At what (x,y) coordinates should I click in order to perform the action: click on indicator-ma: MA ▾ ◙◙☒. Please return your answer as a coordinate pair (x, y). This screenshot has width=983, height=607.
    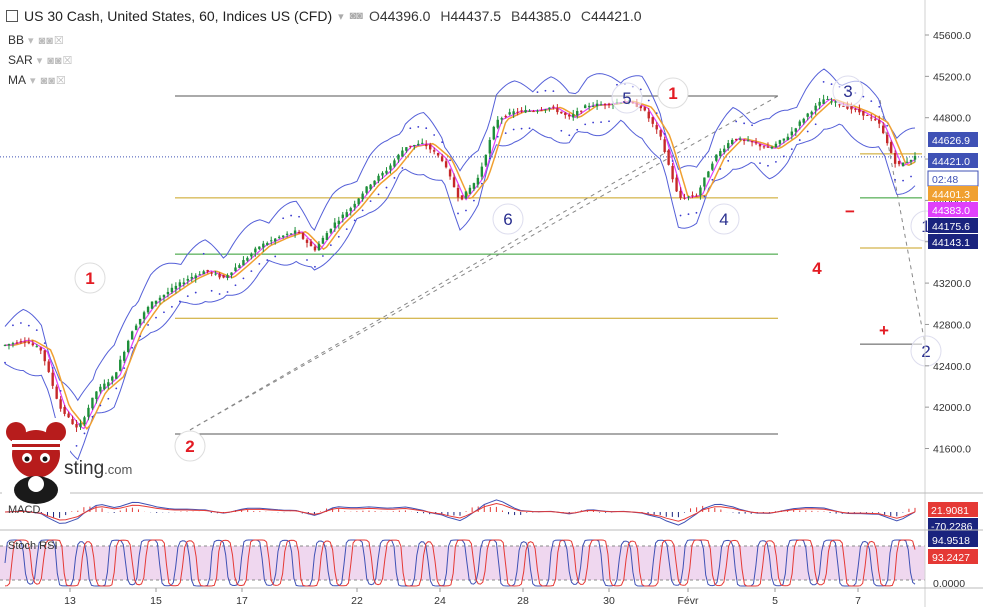
    Looking at the image, I should click on (37, 80).